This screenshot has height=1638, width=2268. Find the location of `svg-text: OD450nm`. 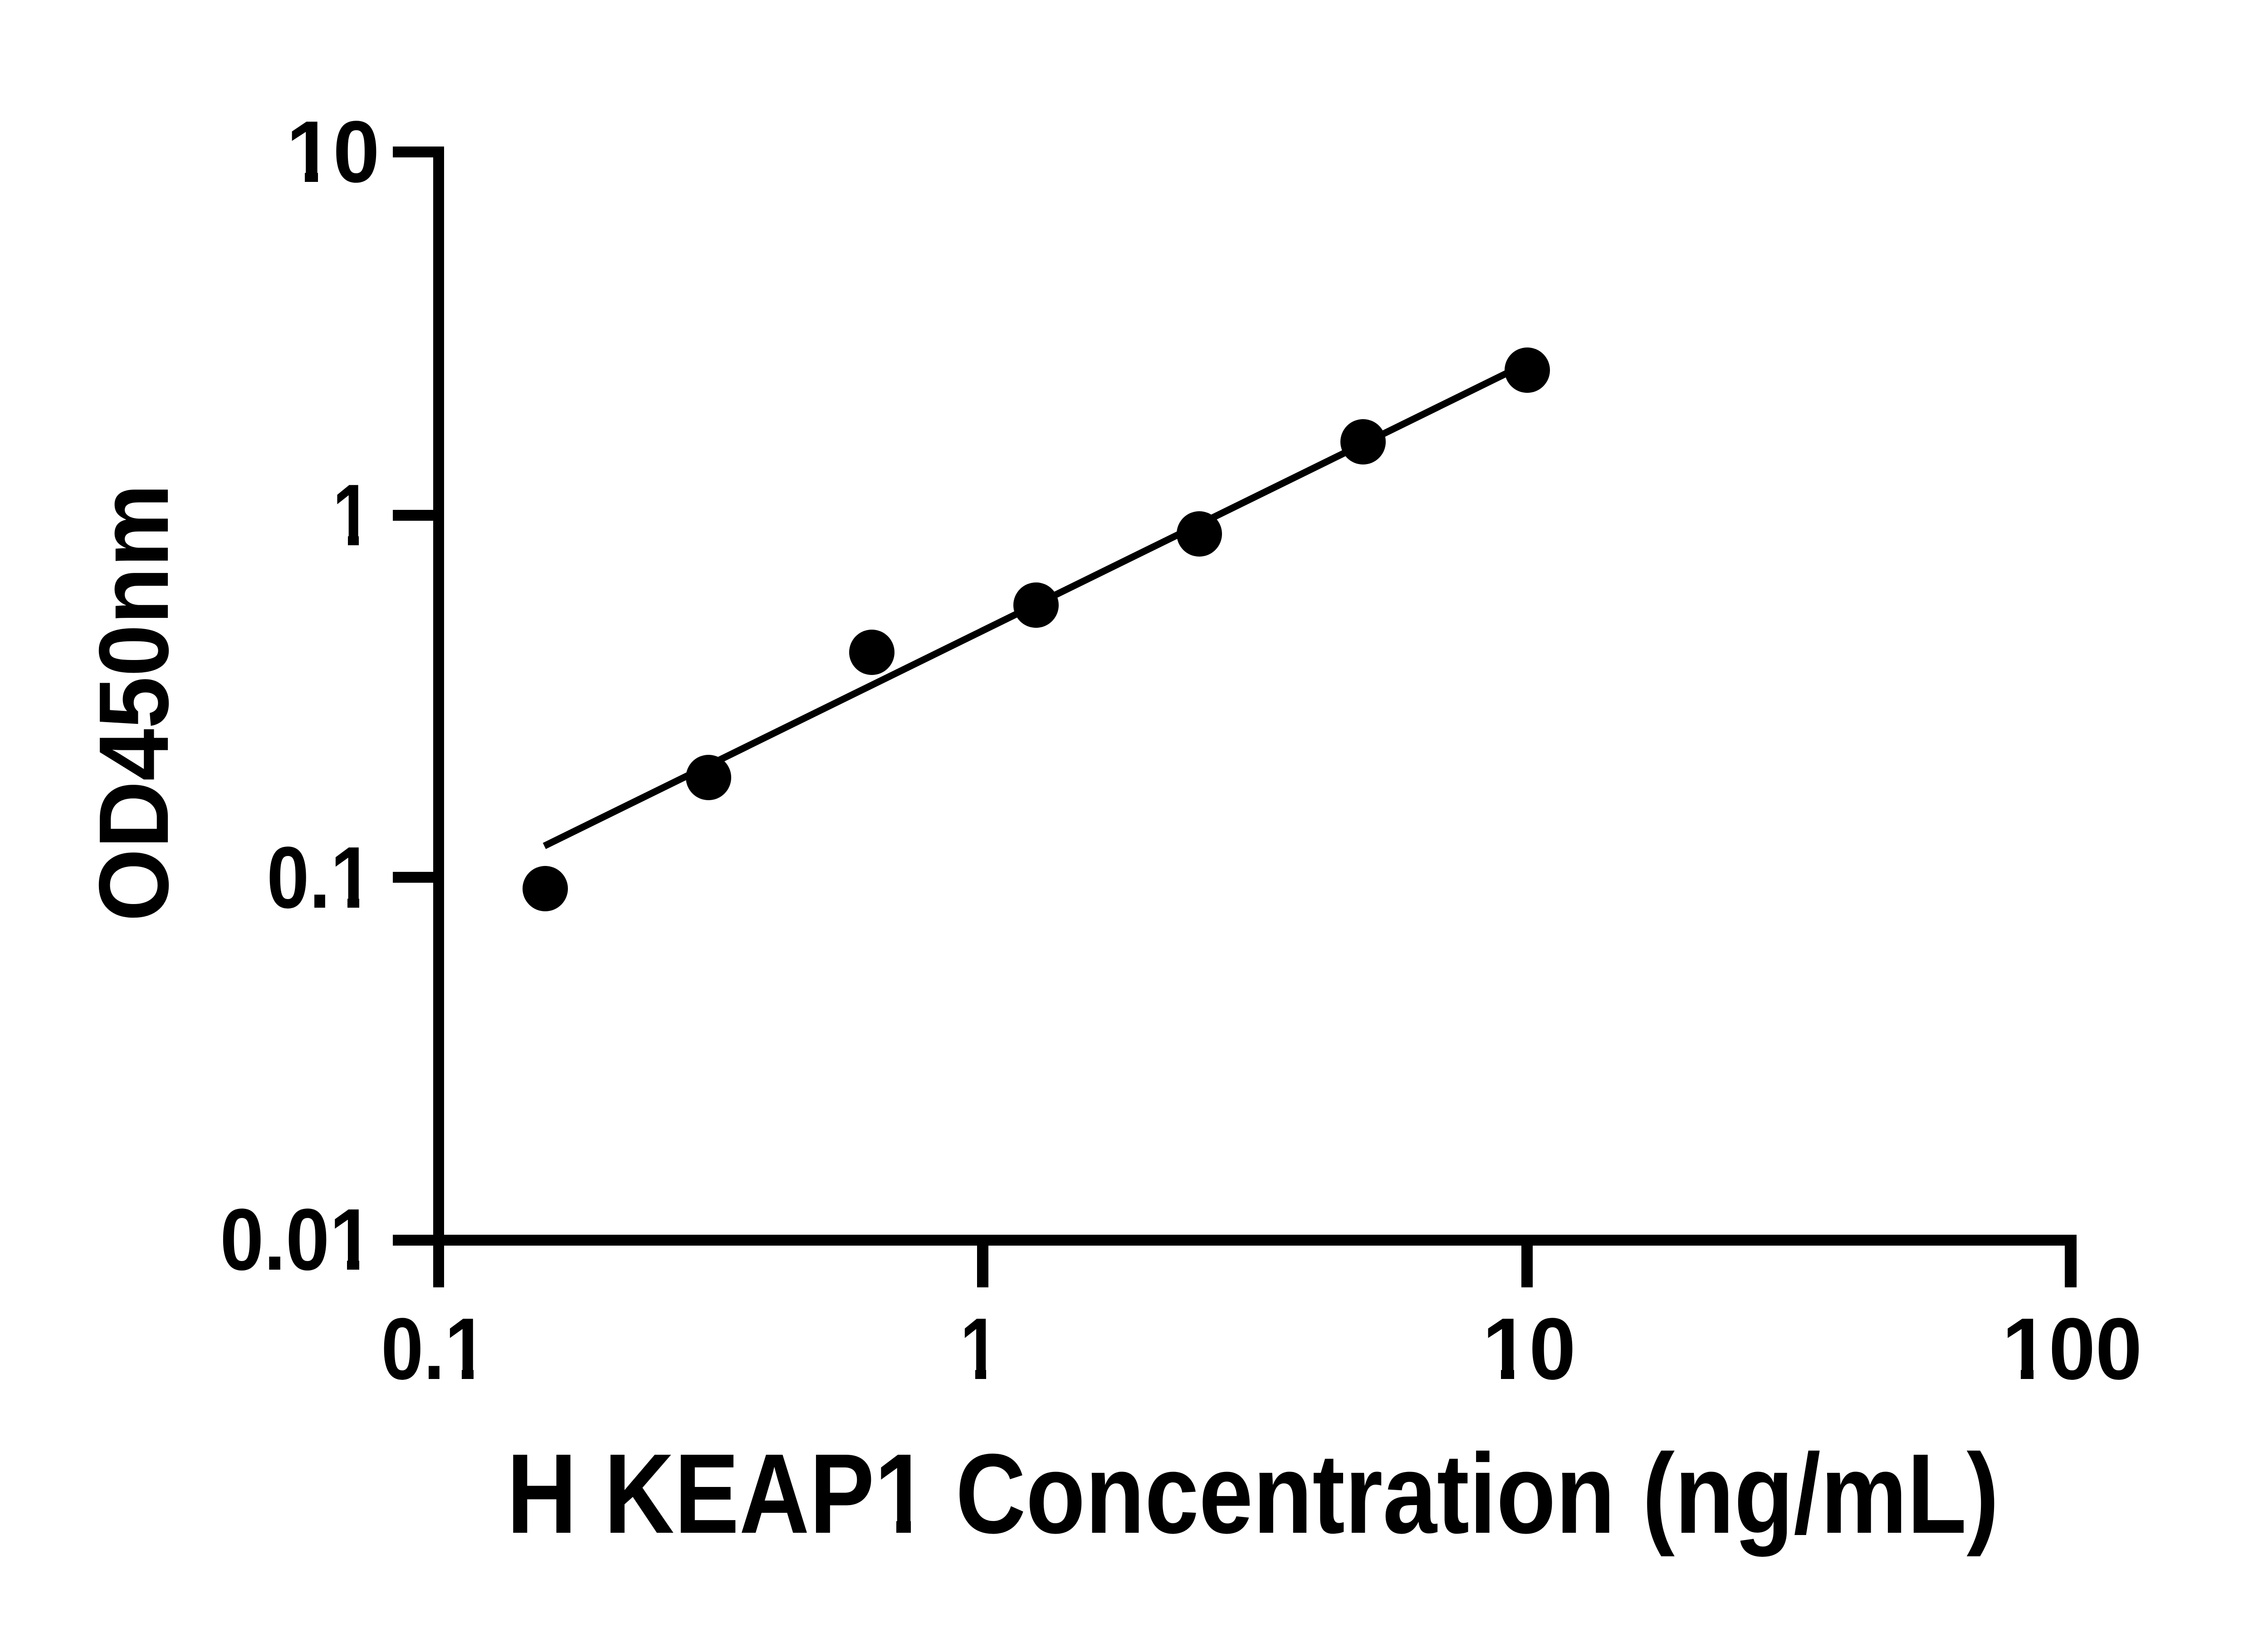

svg-text: OD450nm is located at coordinates (134, 703).